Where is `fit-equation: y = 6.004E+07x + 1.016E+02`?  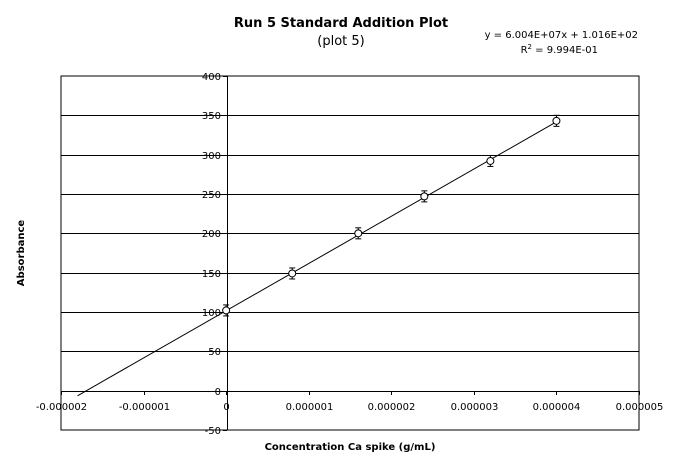
fit-equation: y = 6.004E+07x + 1.016E+02 is located at coordinates (561, 35).